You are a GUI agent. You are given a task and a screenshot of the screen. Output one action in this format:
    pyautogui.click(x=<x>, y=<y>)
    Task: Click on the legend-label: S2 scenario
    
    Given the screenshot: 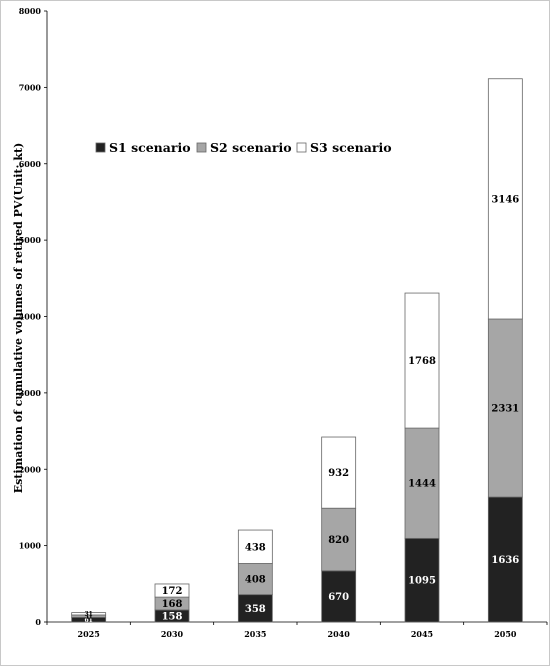 What is the action you would take?
    pyautogui.click(x=251, y=147)
    